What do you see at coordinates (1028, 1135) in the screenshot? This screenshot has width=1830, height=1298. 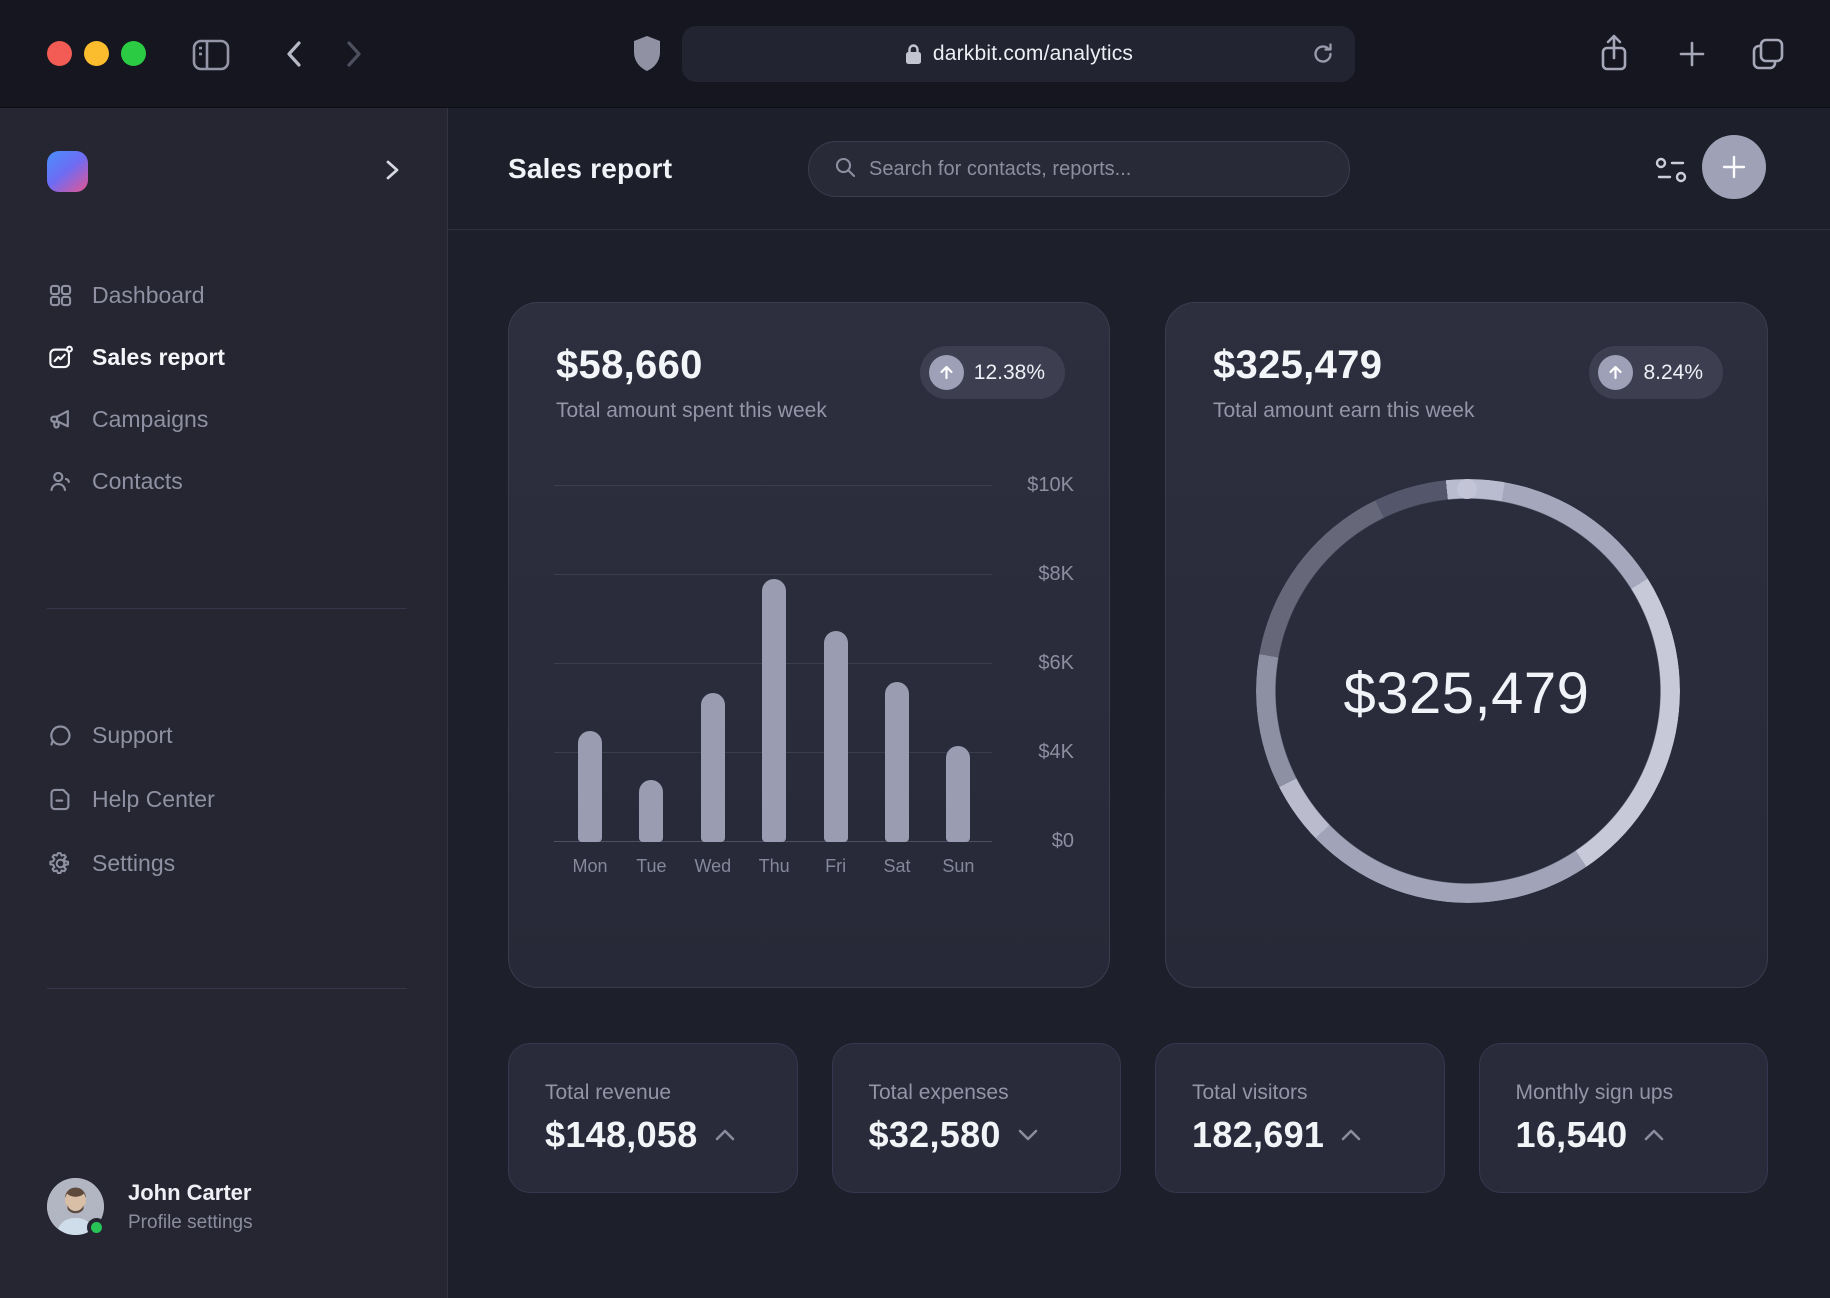 I see `chevron-down-icon` at bounding box center [1028, 1135].